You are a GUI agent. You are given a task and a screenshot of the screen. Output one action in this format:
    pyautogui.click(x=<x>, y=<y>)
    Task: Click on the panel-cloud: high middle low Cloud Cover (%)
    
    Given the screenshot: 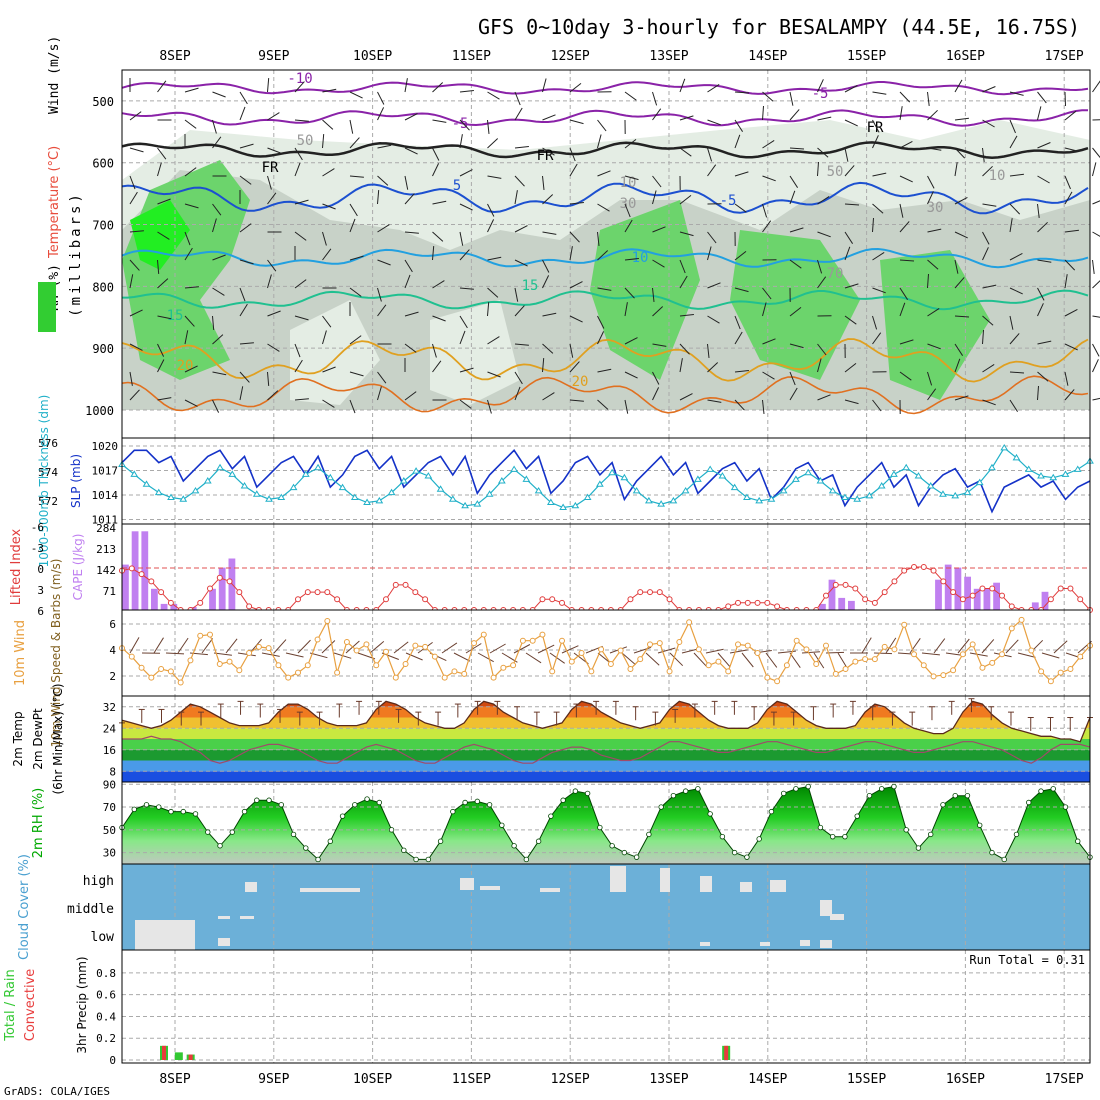 What is the action you would take?
    pyautogui.click(x=554, y=907)
    